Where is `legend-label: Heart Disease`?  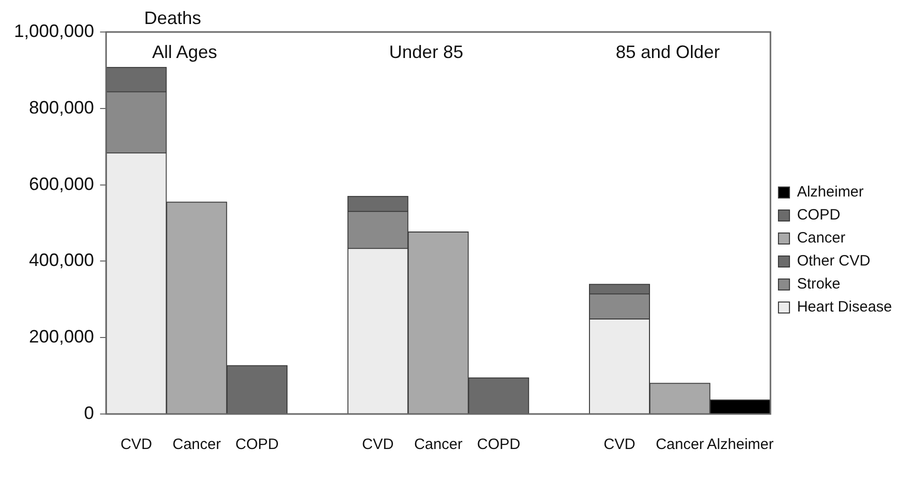
legend-label: Heart Disease is located at coordinates (844, 307).